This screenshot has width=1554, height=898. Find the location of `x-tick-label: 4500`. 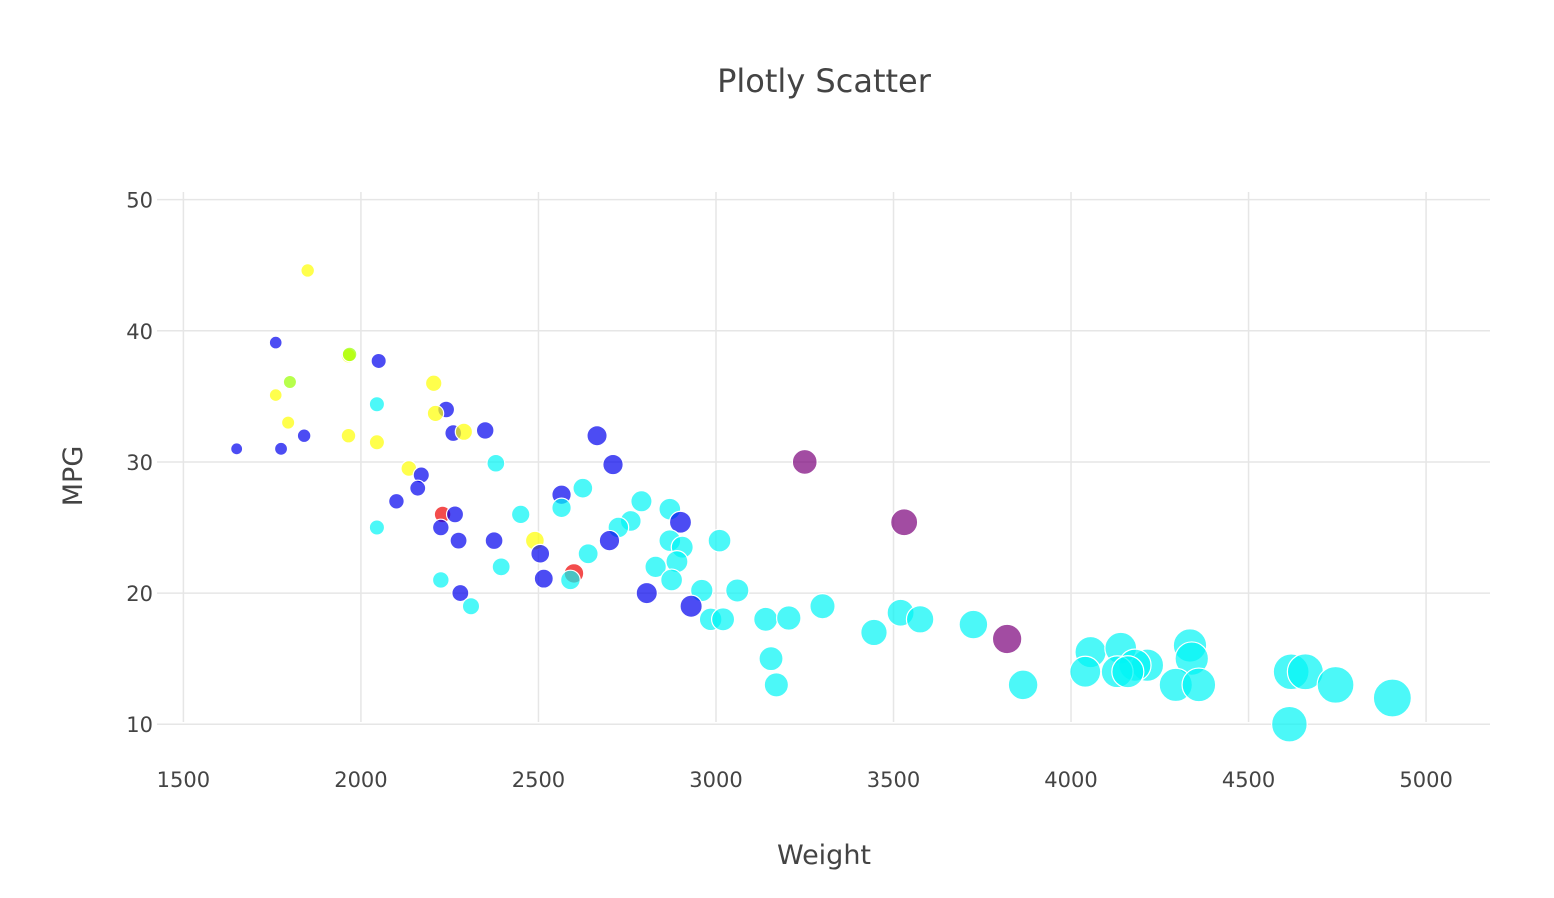

x-tick-label: 4500 is located at coordinates (1248, 780).